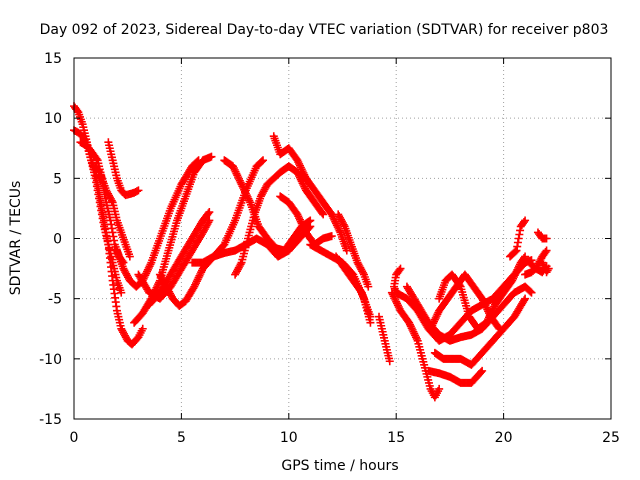 The image size is (640, 480). What do you see at coordinates (289, 438) in the screenshot?
I see `x-tick-label: 10` at bounding box center [289, 438].